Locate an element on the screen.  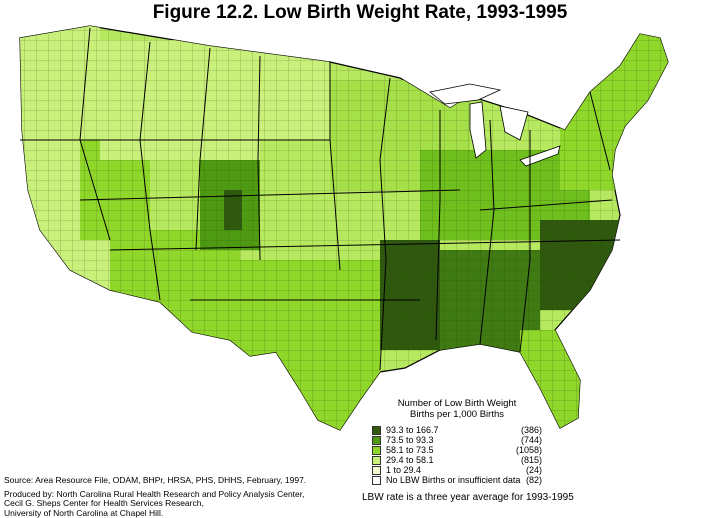
legend-item: 58.1 to 73.5(1058) is located at coordinates (457, 450).